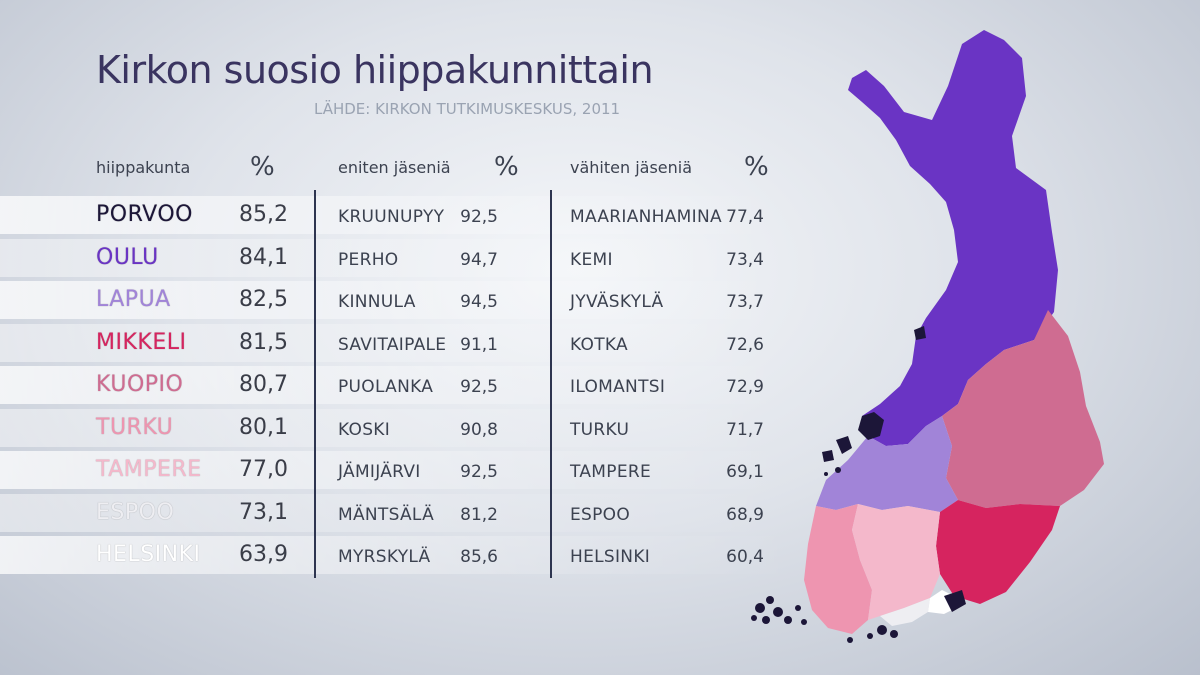 This screenshot has height=675, width=1200. What do you see at coordinates (998, 552) in the screenshot?
I see `map-region-mikkeli` at bounding box center [998, 552].